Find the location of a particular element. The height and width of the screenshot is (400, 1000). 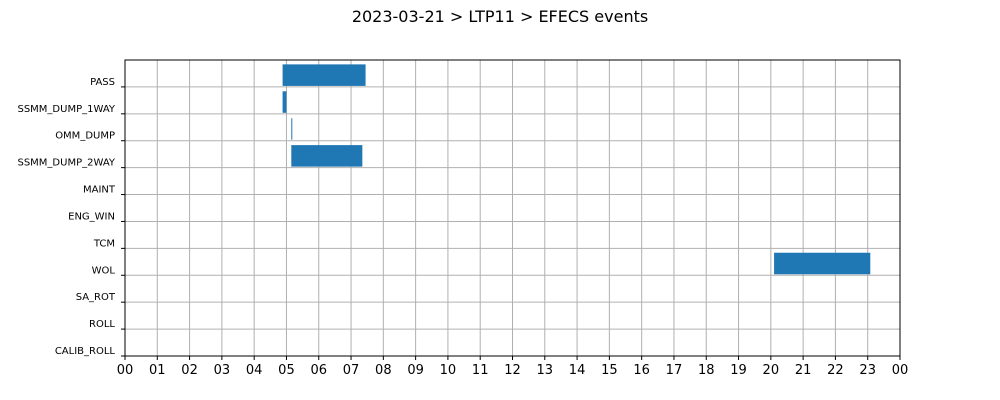

y-tick-label: WOL is located at coordinates (104, 270).